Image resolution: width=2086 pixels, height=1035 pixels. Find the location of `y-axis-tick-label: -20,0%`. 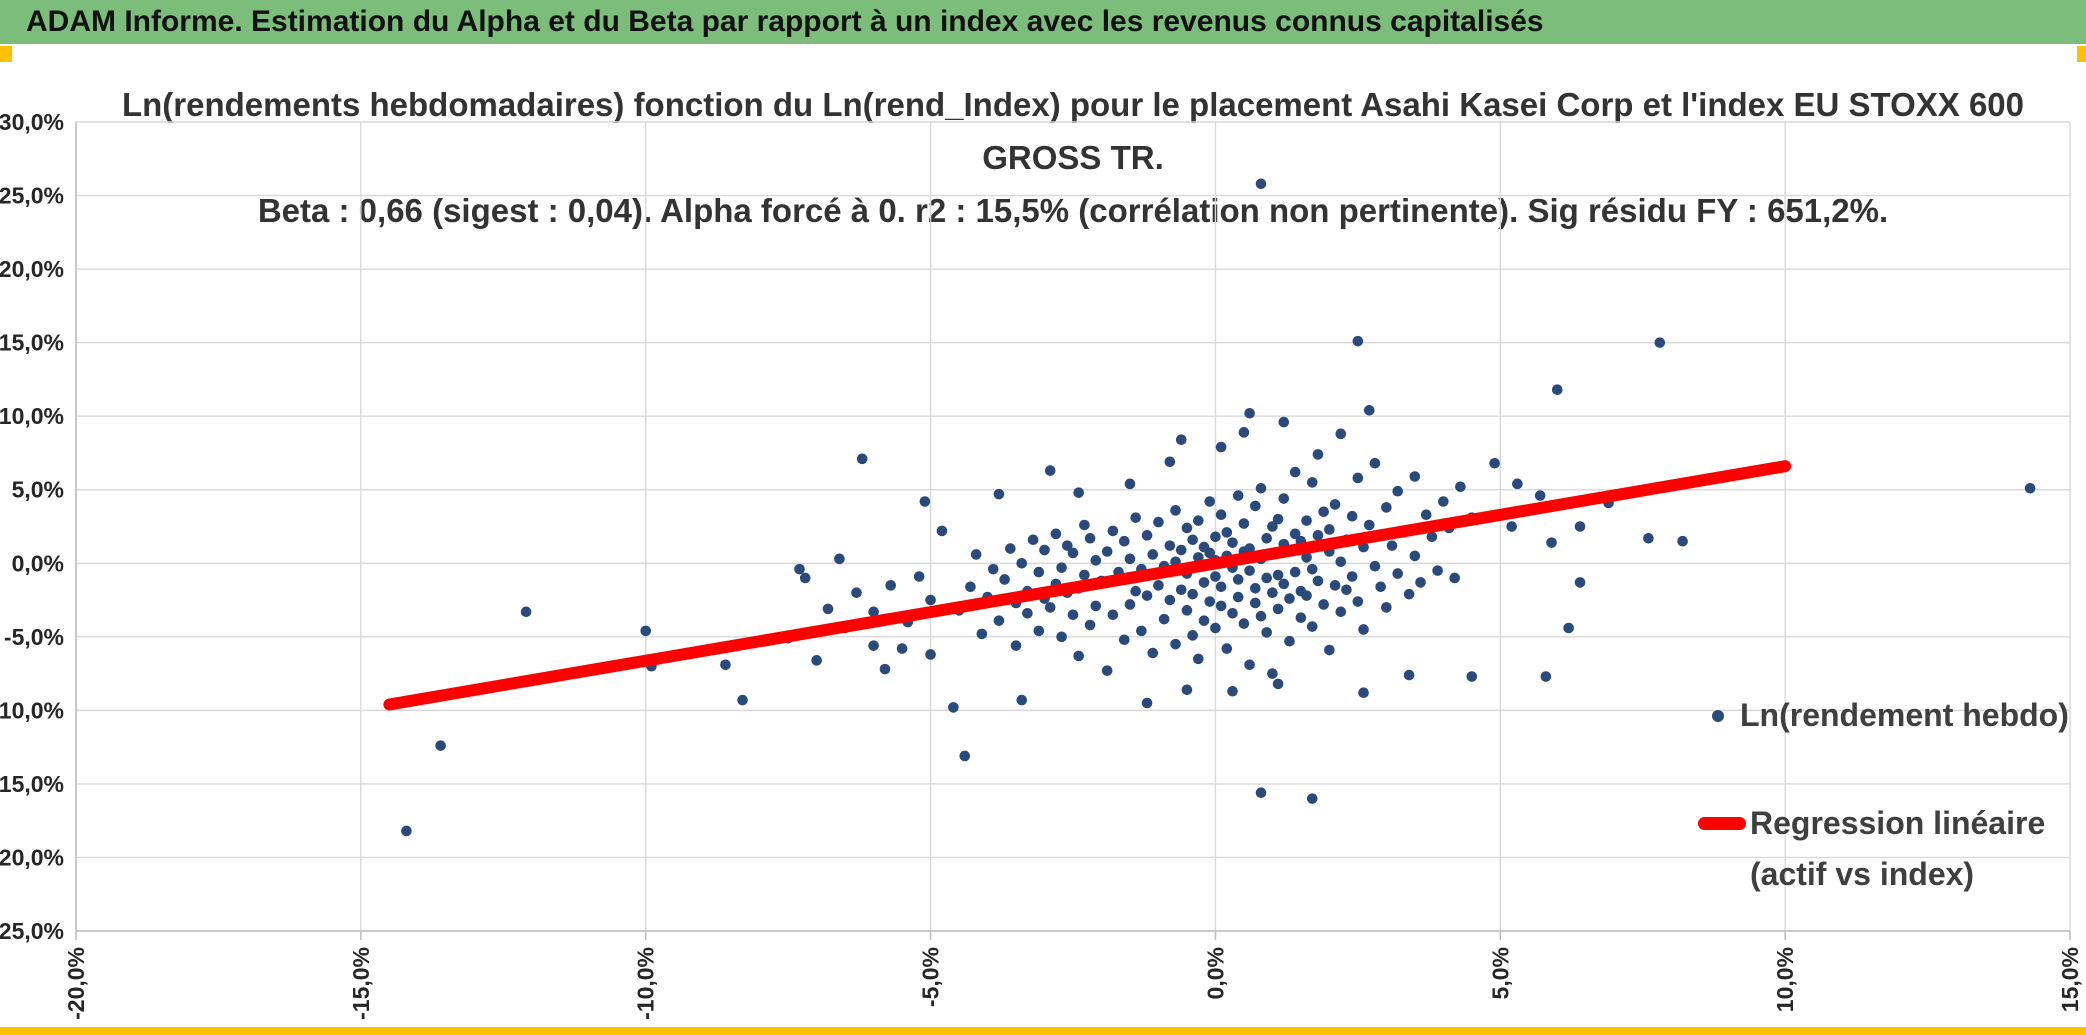

y-axis-tick-label: -20,0% is located at coordinates (32, 857).